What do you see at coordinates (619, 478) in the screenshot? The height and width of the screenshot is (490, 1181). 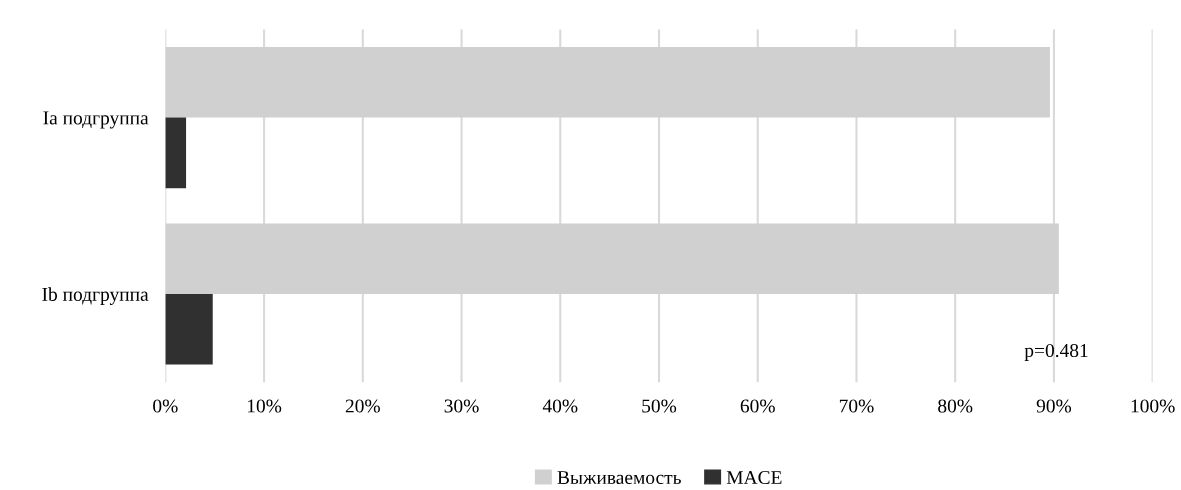 I see `legend-label: Выживаемость` at bounding box center [619, 478].